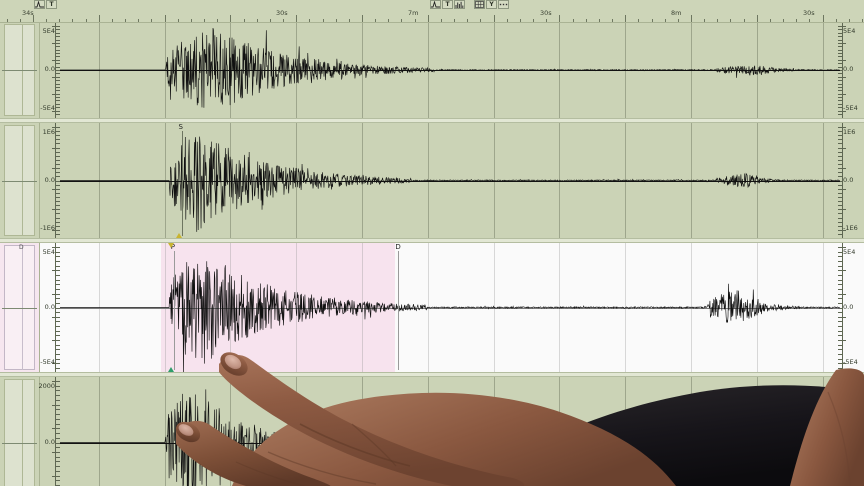 The height and width of the screenshot is (486, 864). Describe the element at coordinates (46, 386) in the screenshot. I see `axis-label-max: 2000` at that location.